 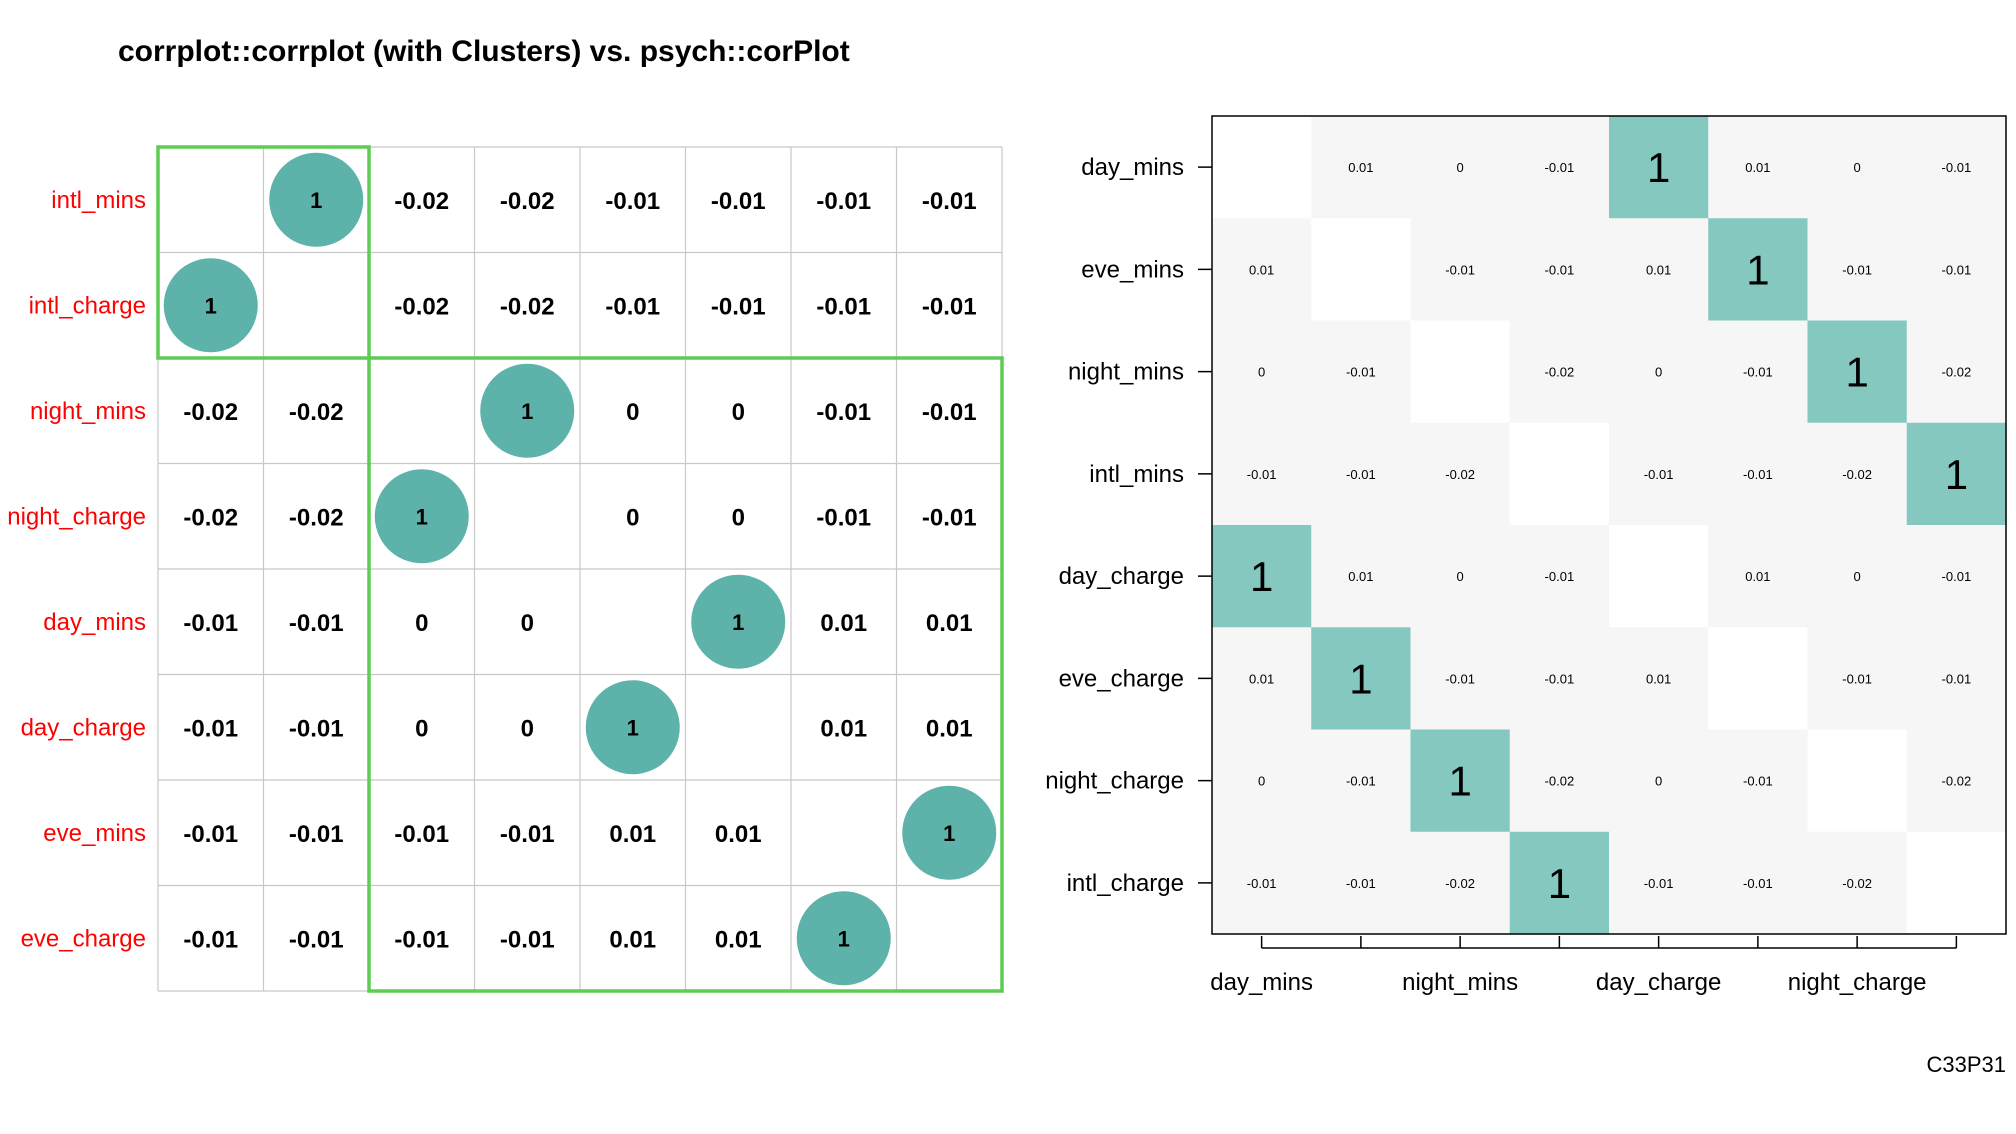 I want to click on psych-row-label: night_mins, so click(x=1126, y=372).